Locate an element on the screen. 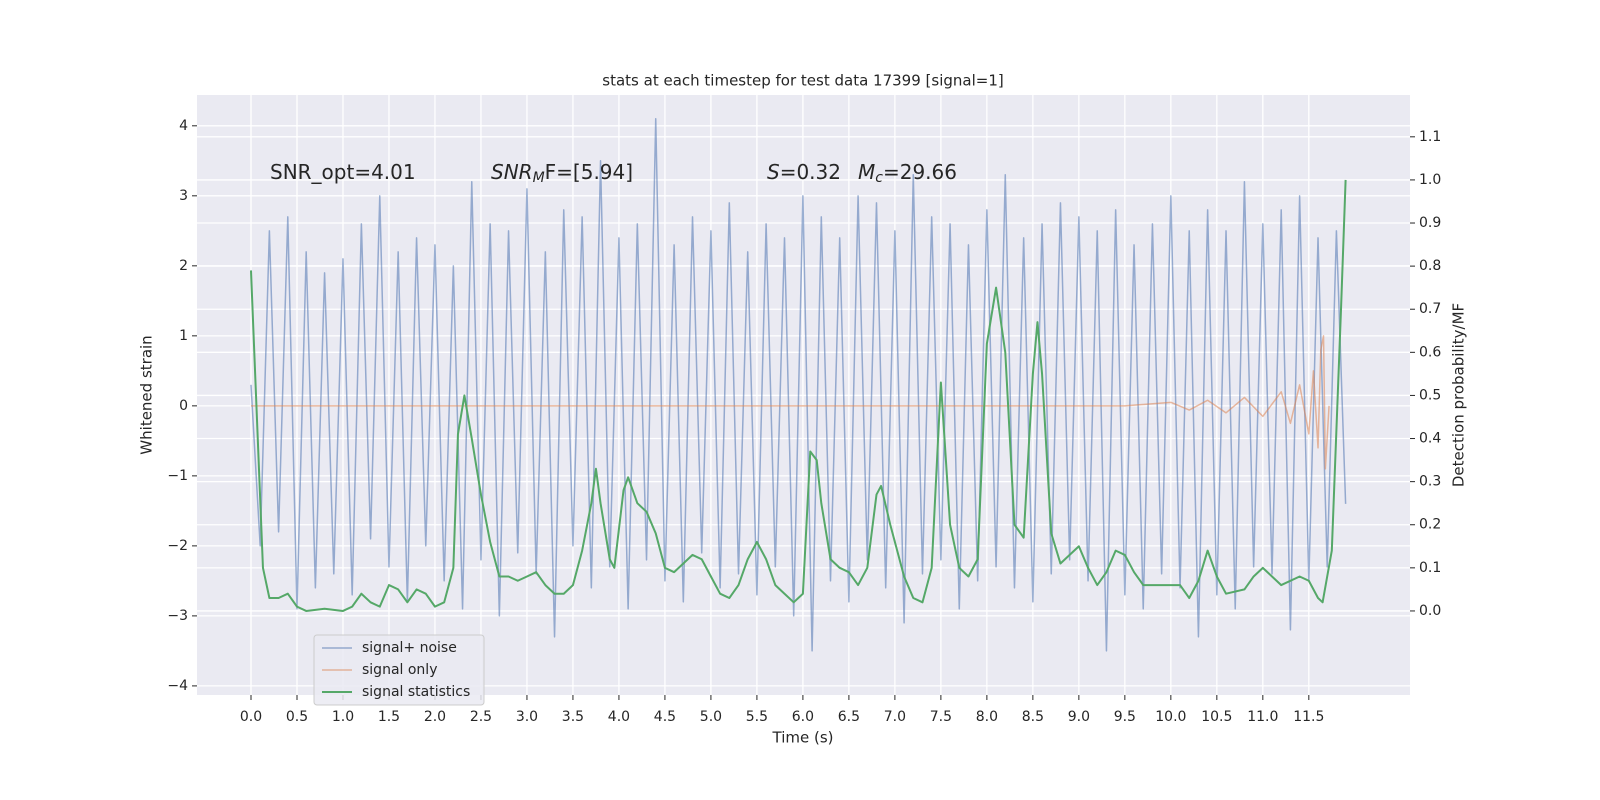 The height and width of the screenshot is (800, 1600). y2-tick-label: 0.4 is located at coordinates (1430, 439).